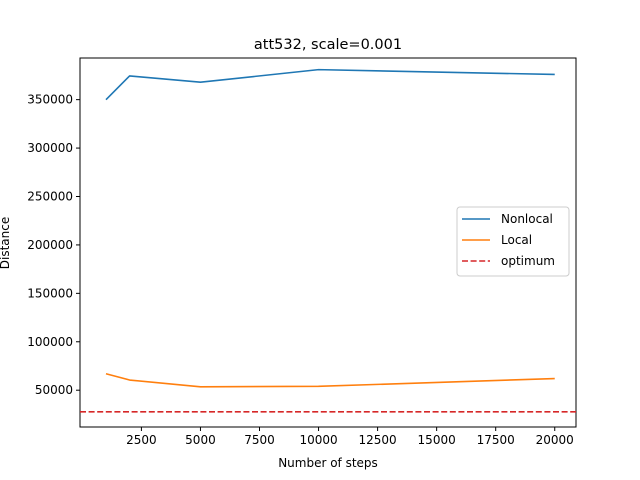 This screenshot has width=640, height=480. What do you see at coordinates (330, 380) in the screenshot?
I see `series-line-local` at bounding box center [330, 380].